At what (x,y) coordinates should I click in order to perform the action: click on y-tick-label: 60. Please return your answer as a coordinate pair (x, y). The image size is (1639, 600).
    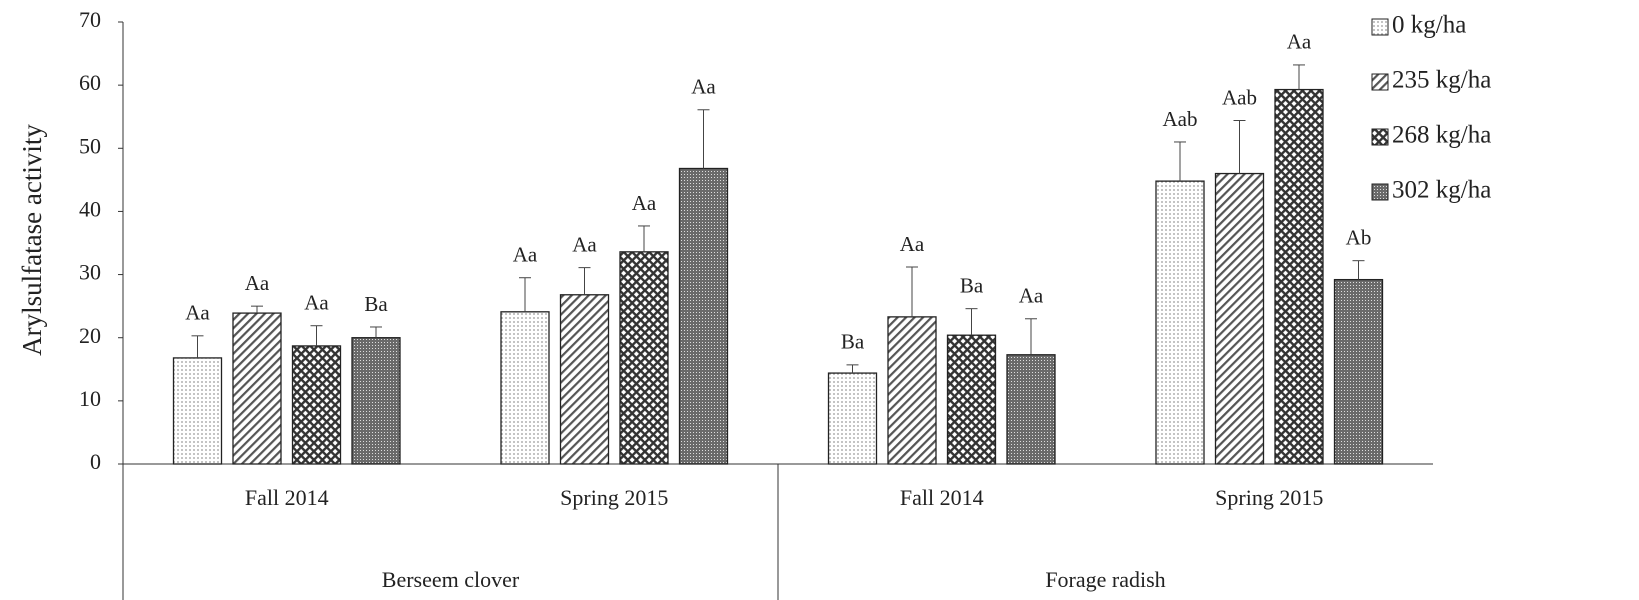
    Looking at the image, I should click on (90, 82).